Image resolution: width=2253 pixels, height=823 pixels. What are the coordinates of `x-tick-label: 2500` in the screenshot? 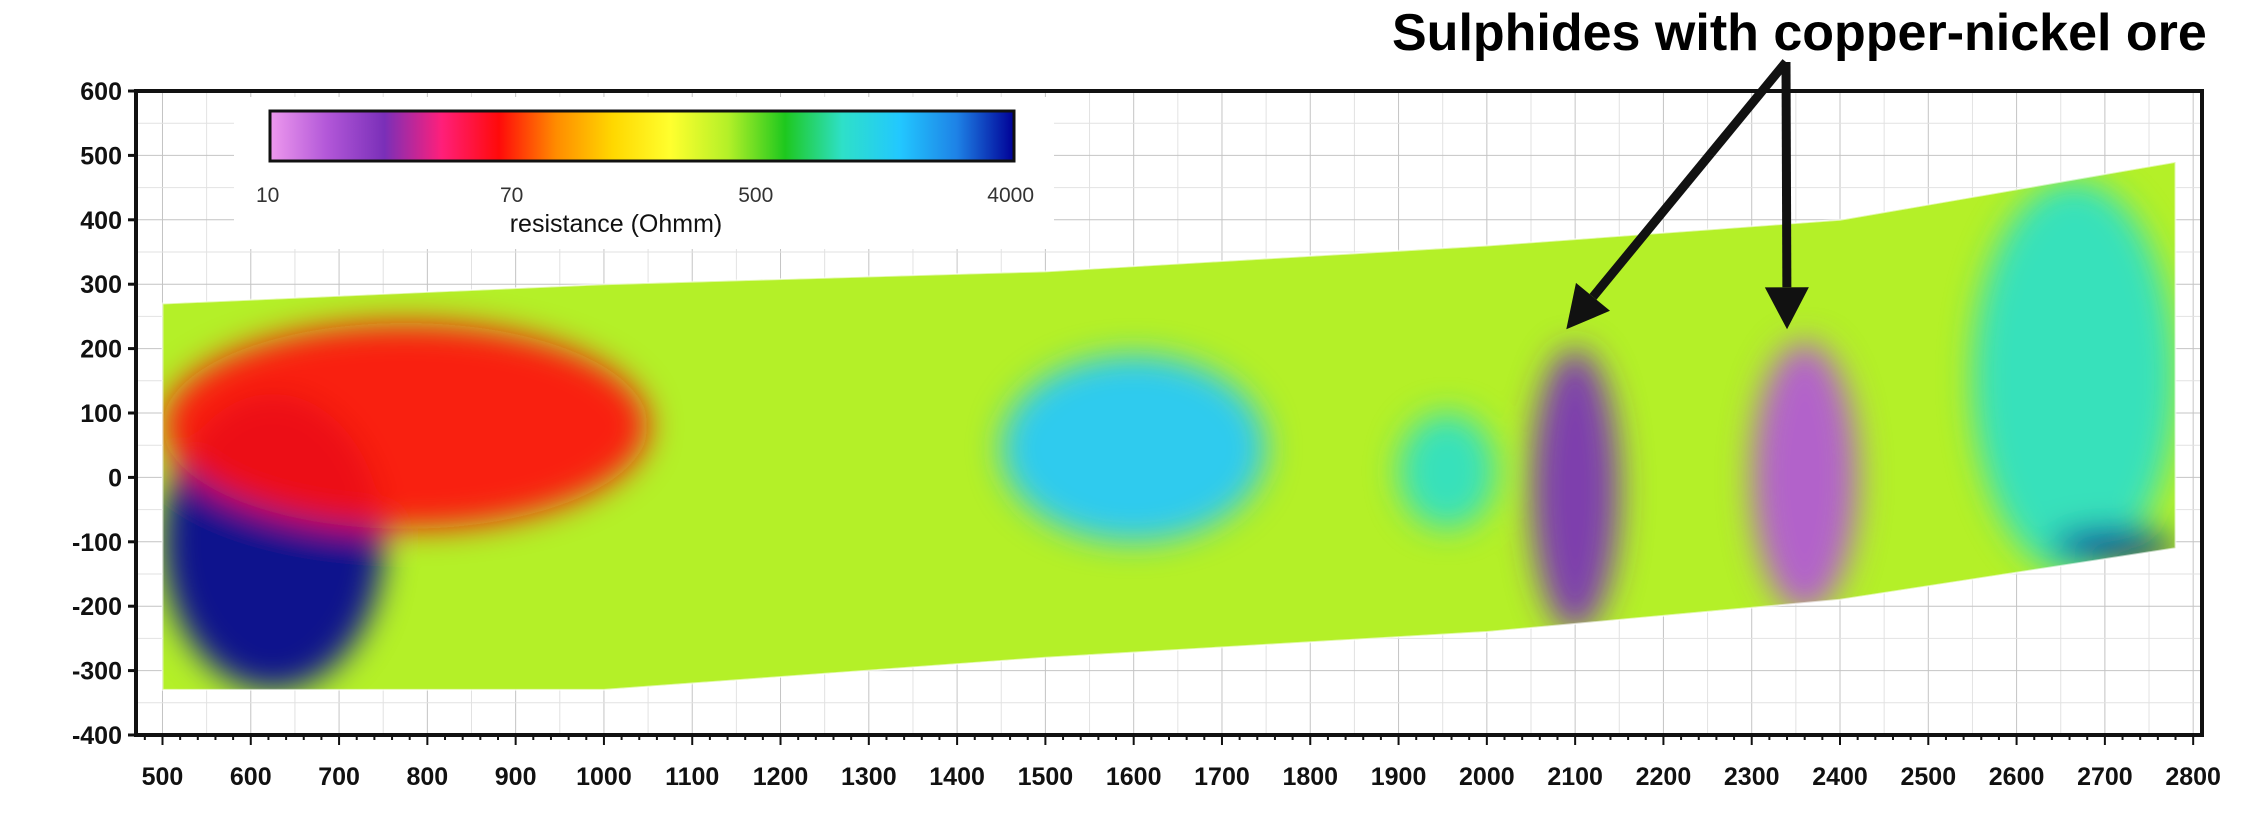 It's located at (1928, 777).